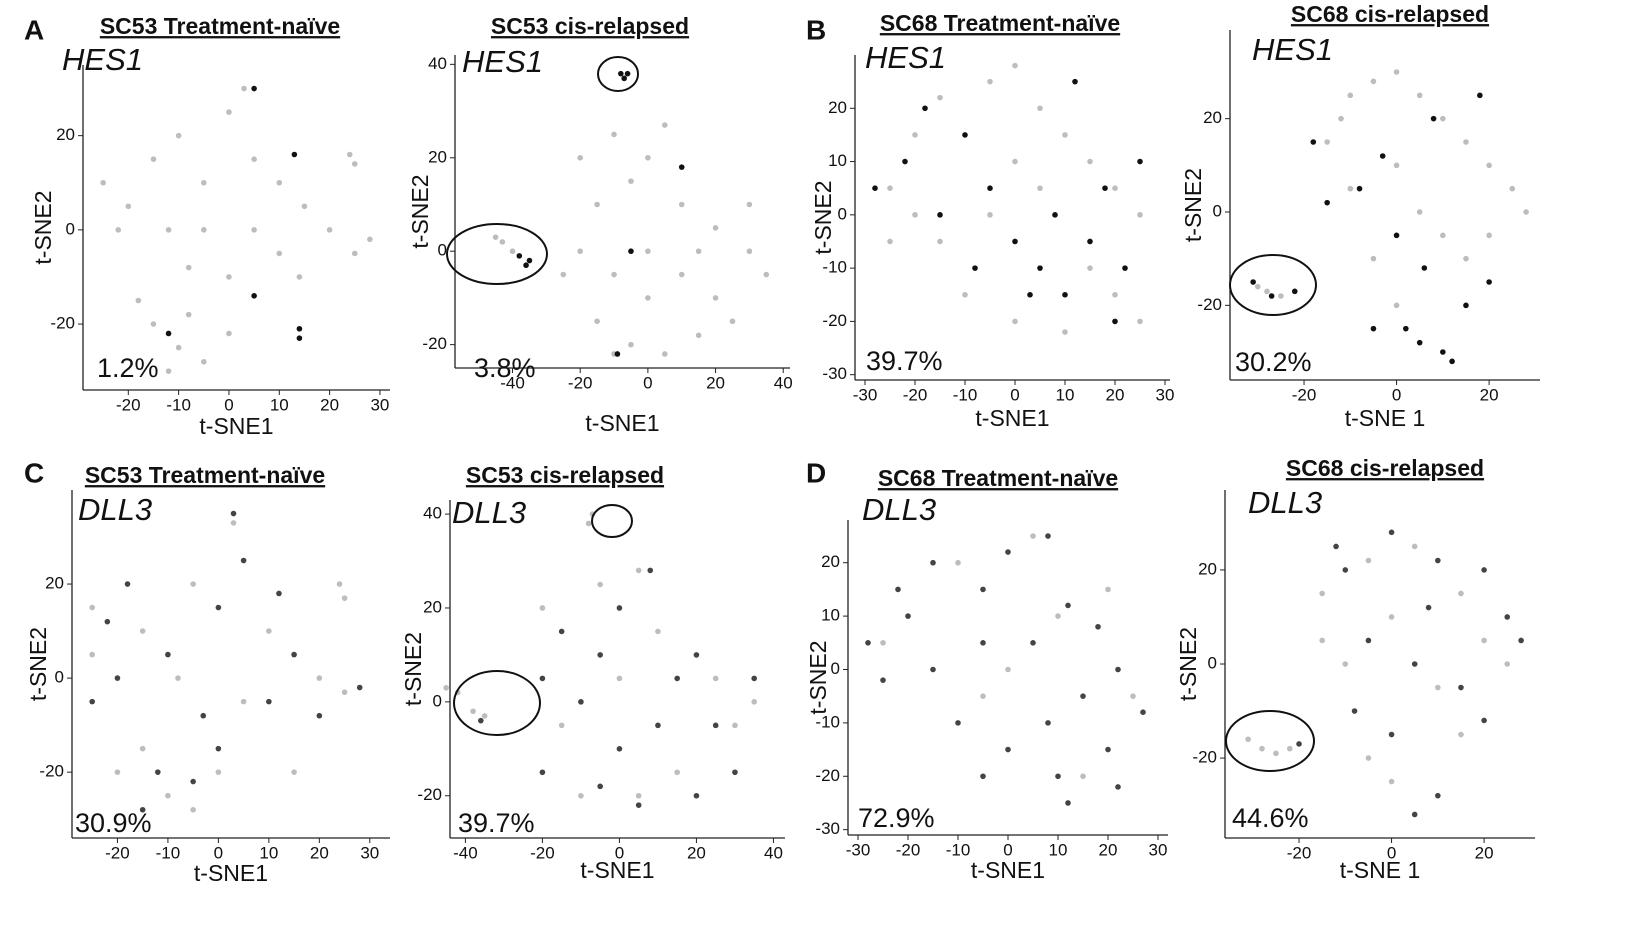  What do you see at coordinates (827, 721) in the screenshot?
I see `y-tick-label: -10` at bounding box center [827, 721].